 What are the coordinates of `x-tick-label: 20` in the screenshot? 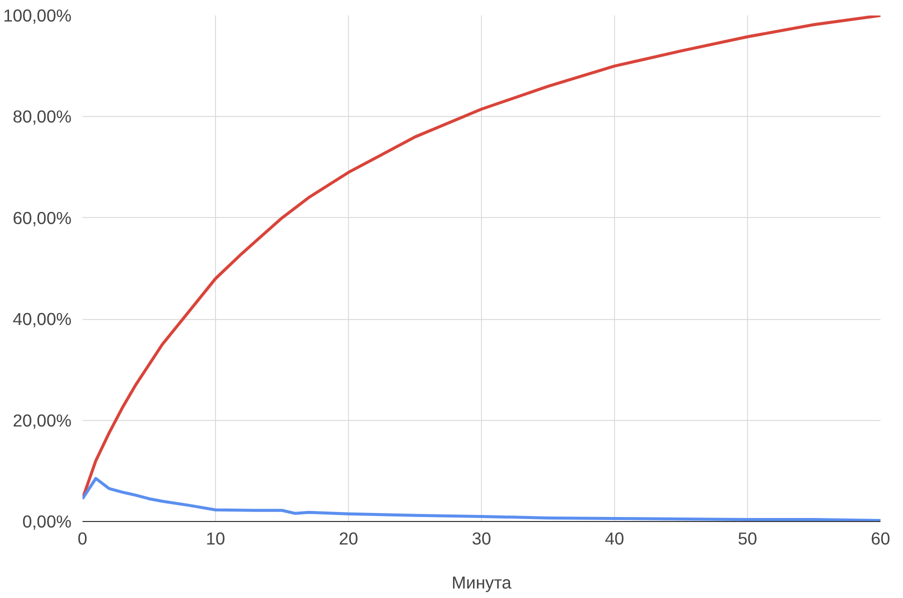 It's located at (348, 538).